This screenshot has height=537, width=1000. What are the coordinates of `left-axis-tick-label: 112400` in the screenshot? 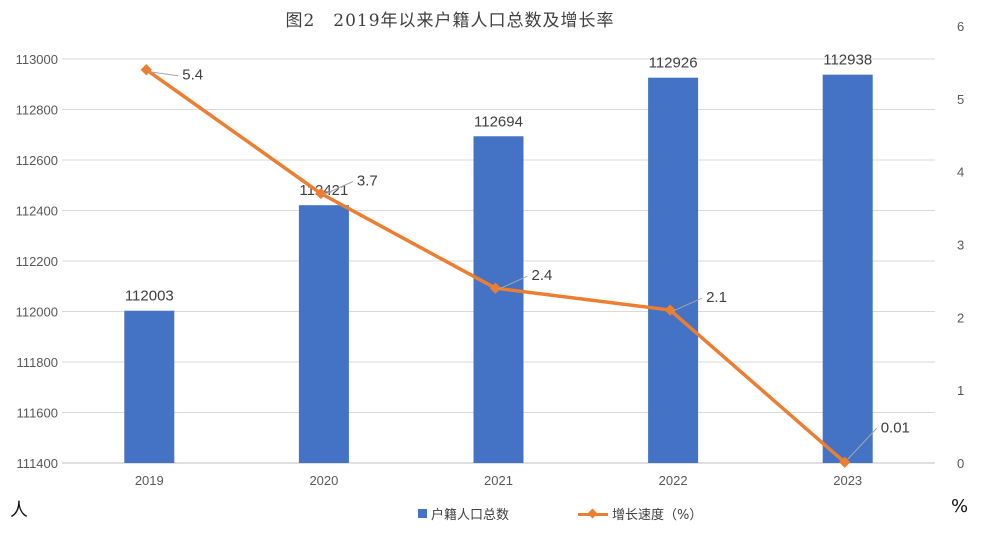 It's located at (37, 211).